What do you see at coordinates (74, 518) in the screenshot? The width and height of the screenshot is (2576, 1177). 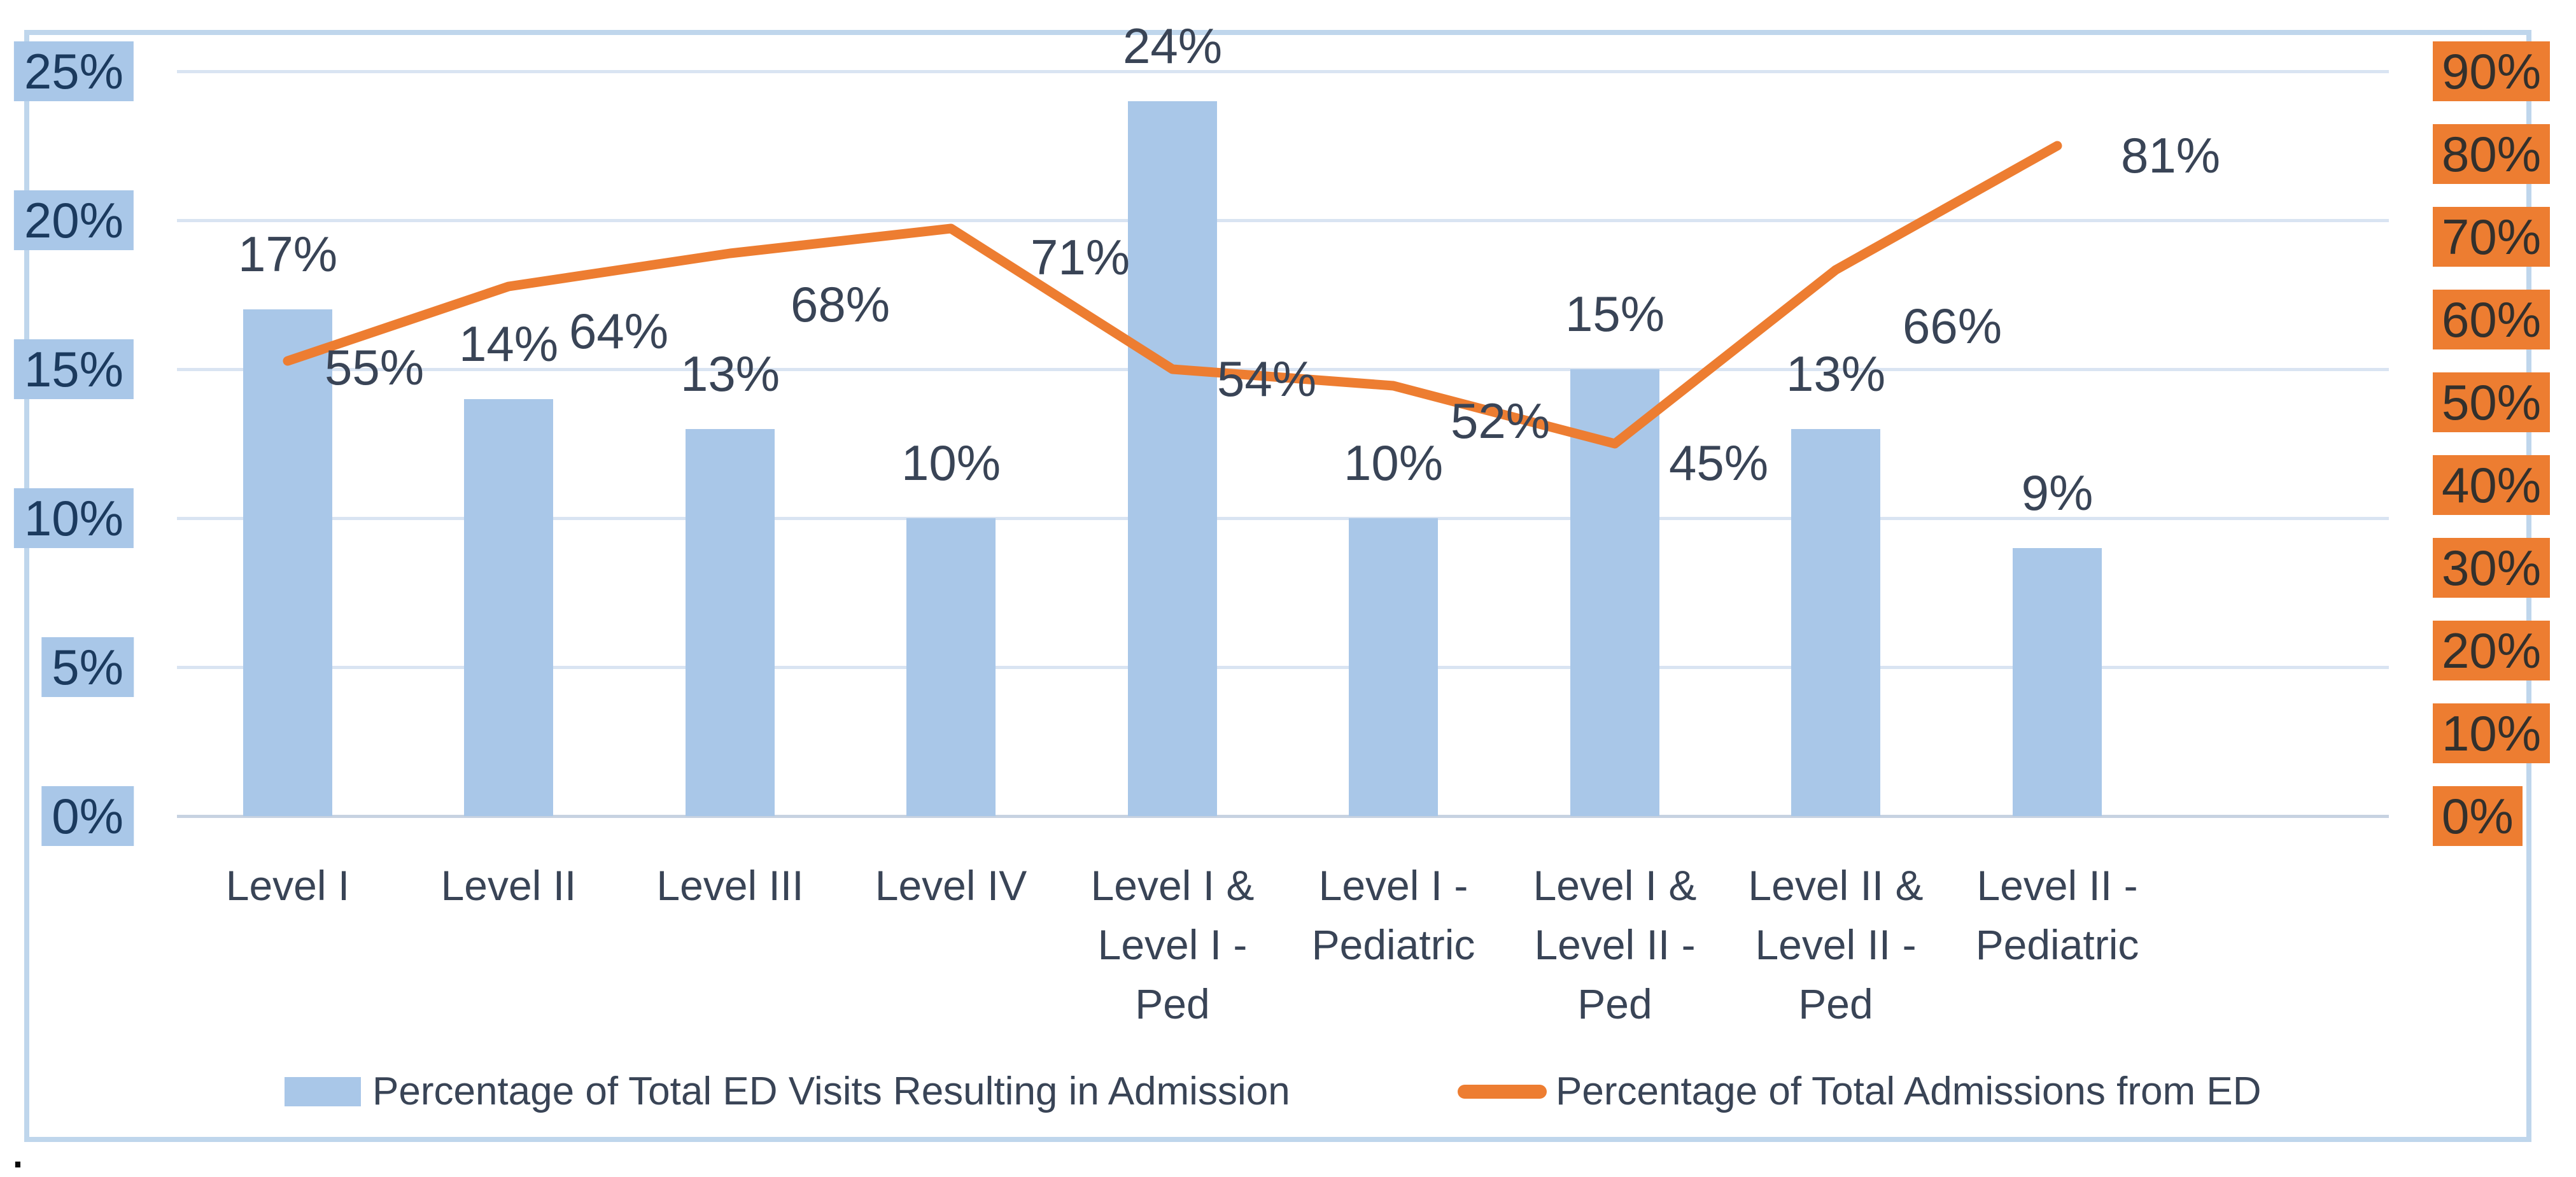 I see `left-axis-tick-label: 10%` at bounding box center [74, 518].